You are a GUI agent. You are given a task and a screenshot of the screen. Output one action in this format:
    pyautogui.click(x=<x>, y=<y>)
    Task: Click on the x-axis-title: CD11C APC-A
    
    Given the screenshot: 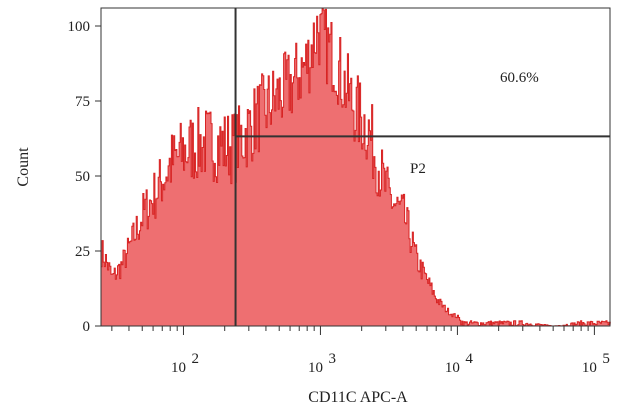 What is the action you would take?
    pyautogui.click(x=358, y=397)
    